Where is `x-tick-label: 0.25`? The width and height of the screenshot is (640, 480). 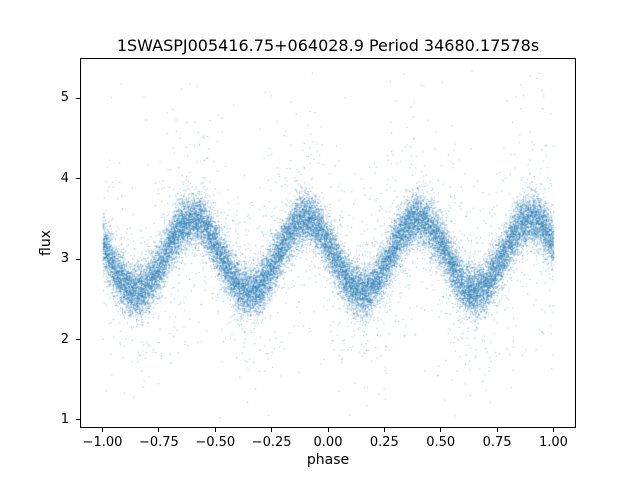 x-tick-label: 0.25 is located at coordinates (384, 442).